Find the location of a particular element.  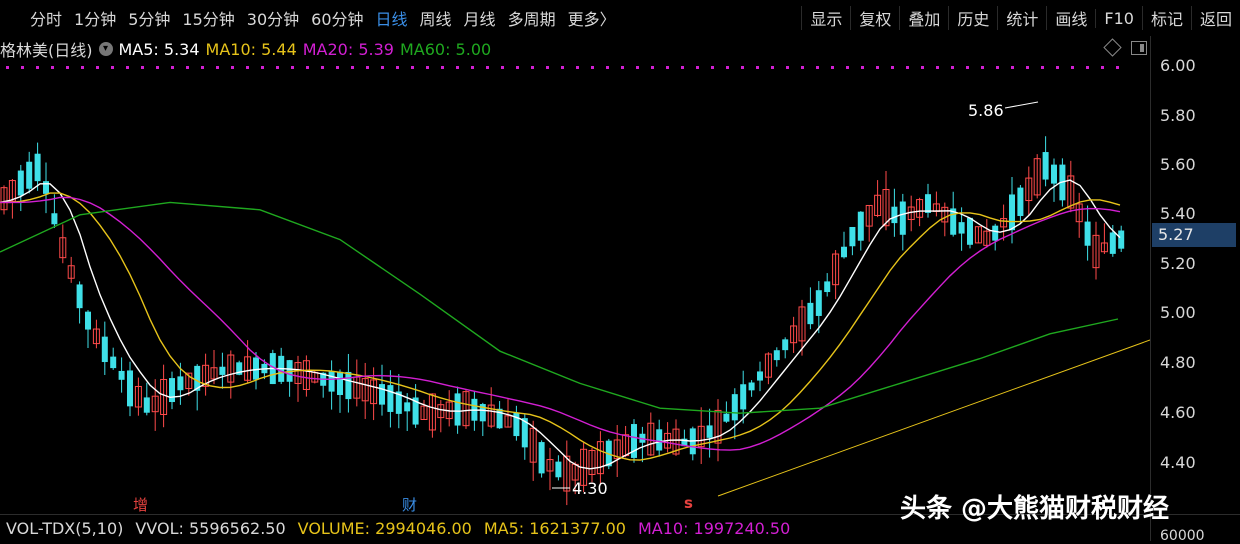

tab-monthly: 月线 is located at coordinates (479, 19).